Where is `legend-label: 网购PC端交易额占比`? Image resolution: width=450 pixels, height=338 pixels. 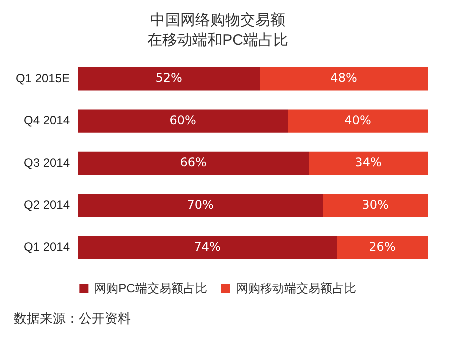 legend-label: 网购PC端交易额占比 is located at coordinates (151, 288).